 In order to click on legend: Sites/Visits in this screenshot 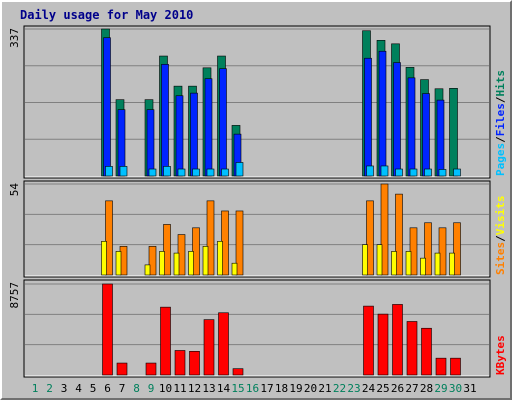, I will do `click(500, 236)`.